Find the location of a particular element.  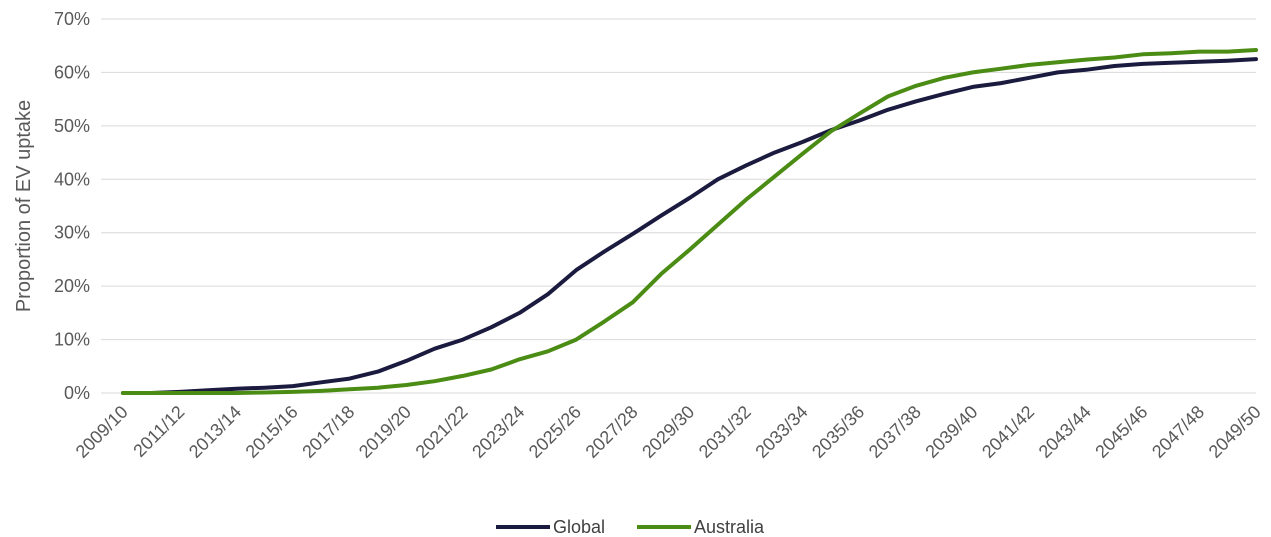

x-tick-label: 2023/24 is located at coordinates (498, 432).